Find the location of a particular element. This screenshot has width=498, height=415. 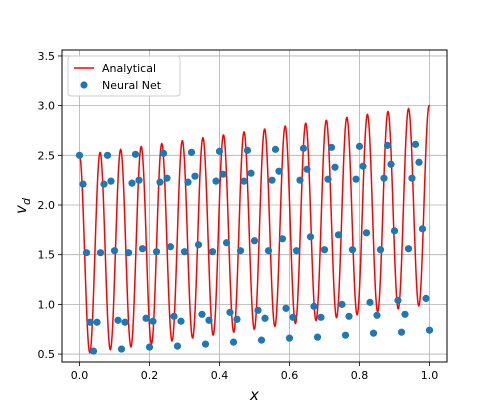

legend-analytical-label: Analytical is located at coordinates (129, 68).